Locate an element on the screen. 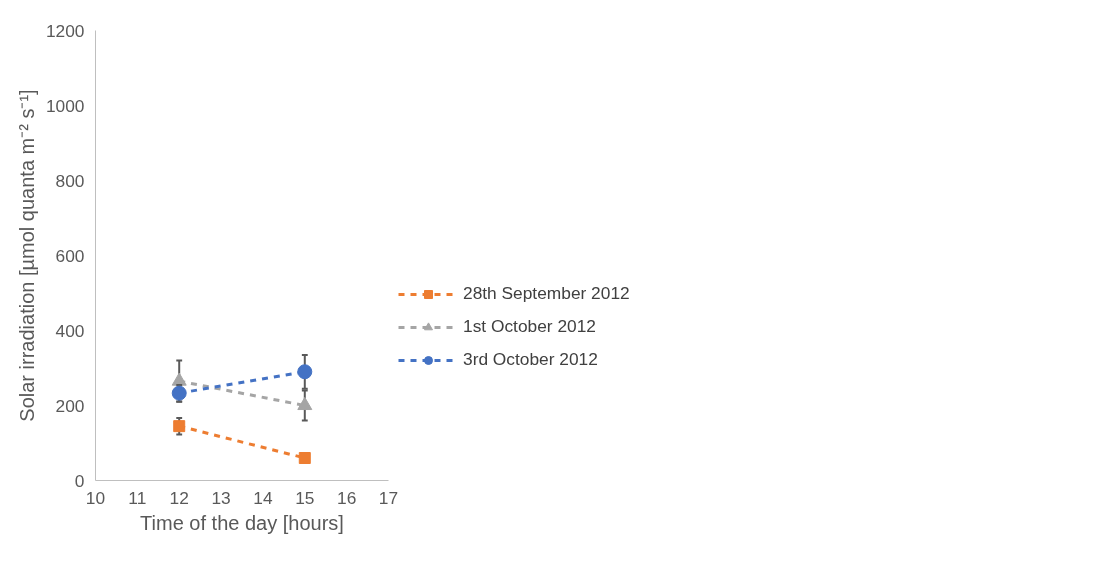 This screenshot has width=1119, height=579. y-tick-label: 1000 is located at coordinates (65, 105).